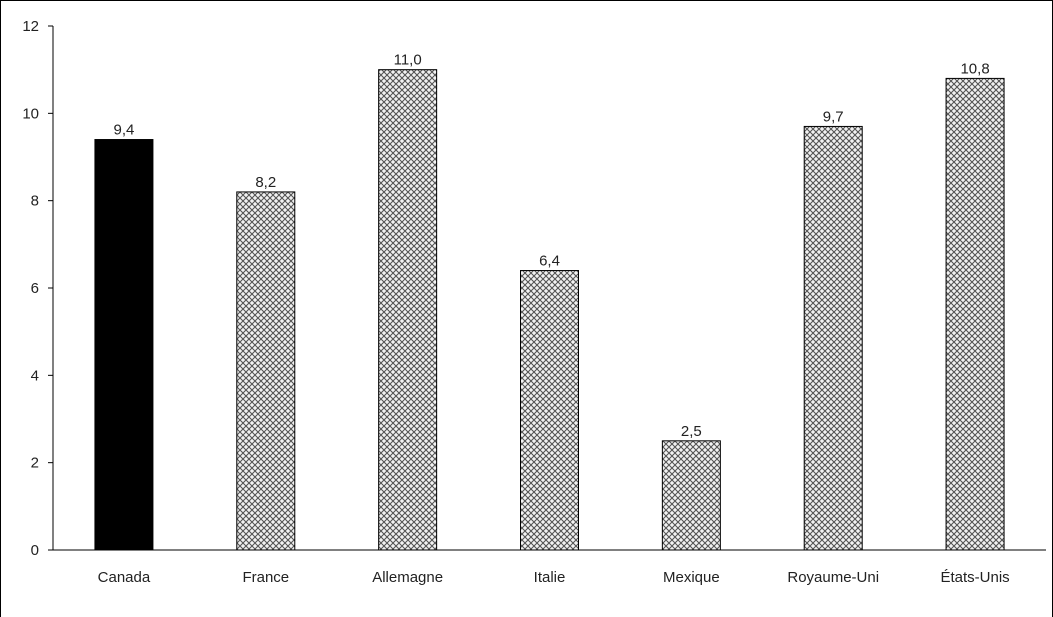 This screenshot has height=617, width=1053. Describe the element at coordinates (407, 577) in the screenshot. I see `category-label: Allemagne` at that location.